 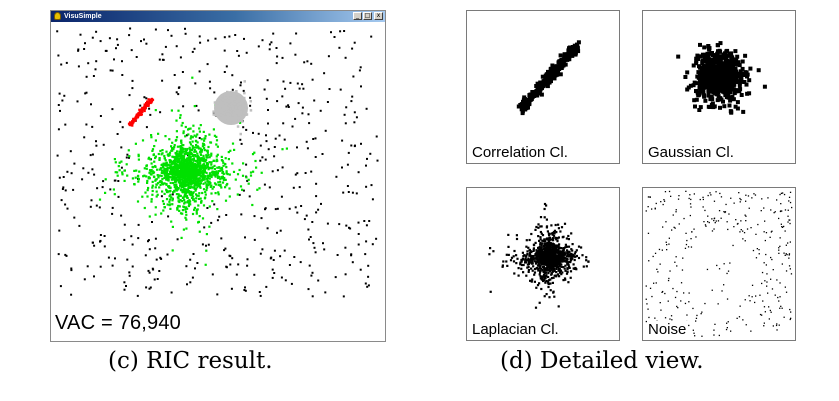 What do you see at coordinates (357, 16) in the screenshot?
I see `minimize-button: _` at bounding box center [357, 16].